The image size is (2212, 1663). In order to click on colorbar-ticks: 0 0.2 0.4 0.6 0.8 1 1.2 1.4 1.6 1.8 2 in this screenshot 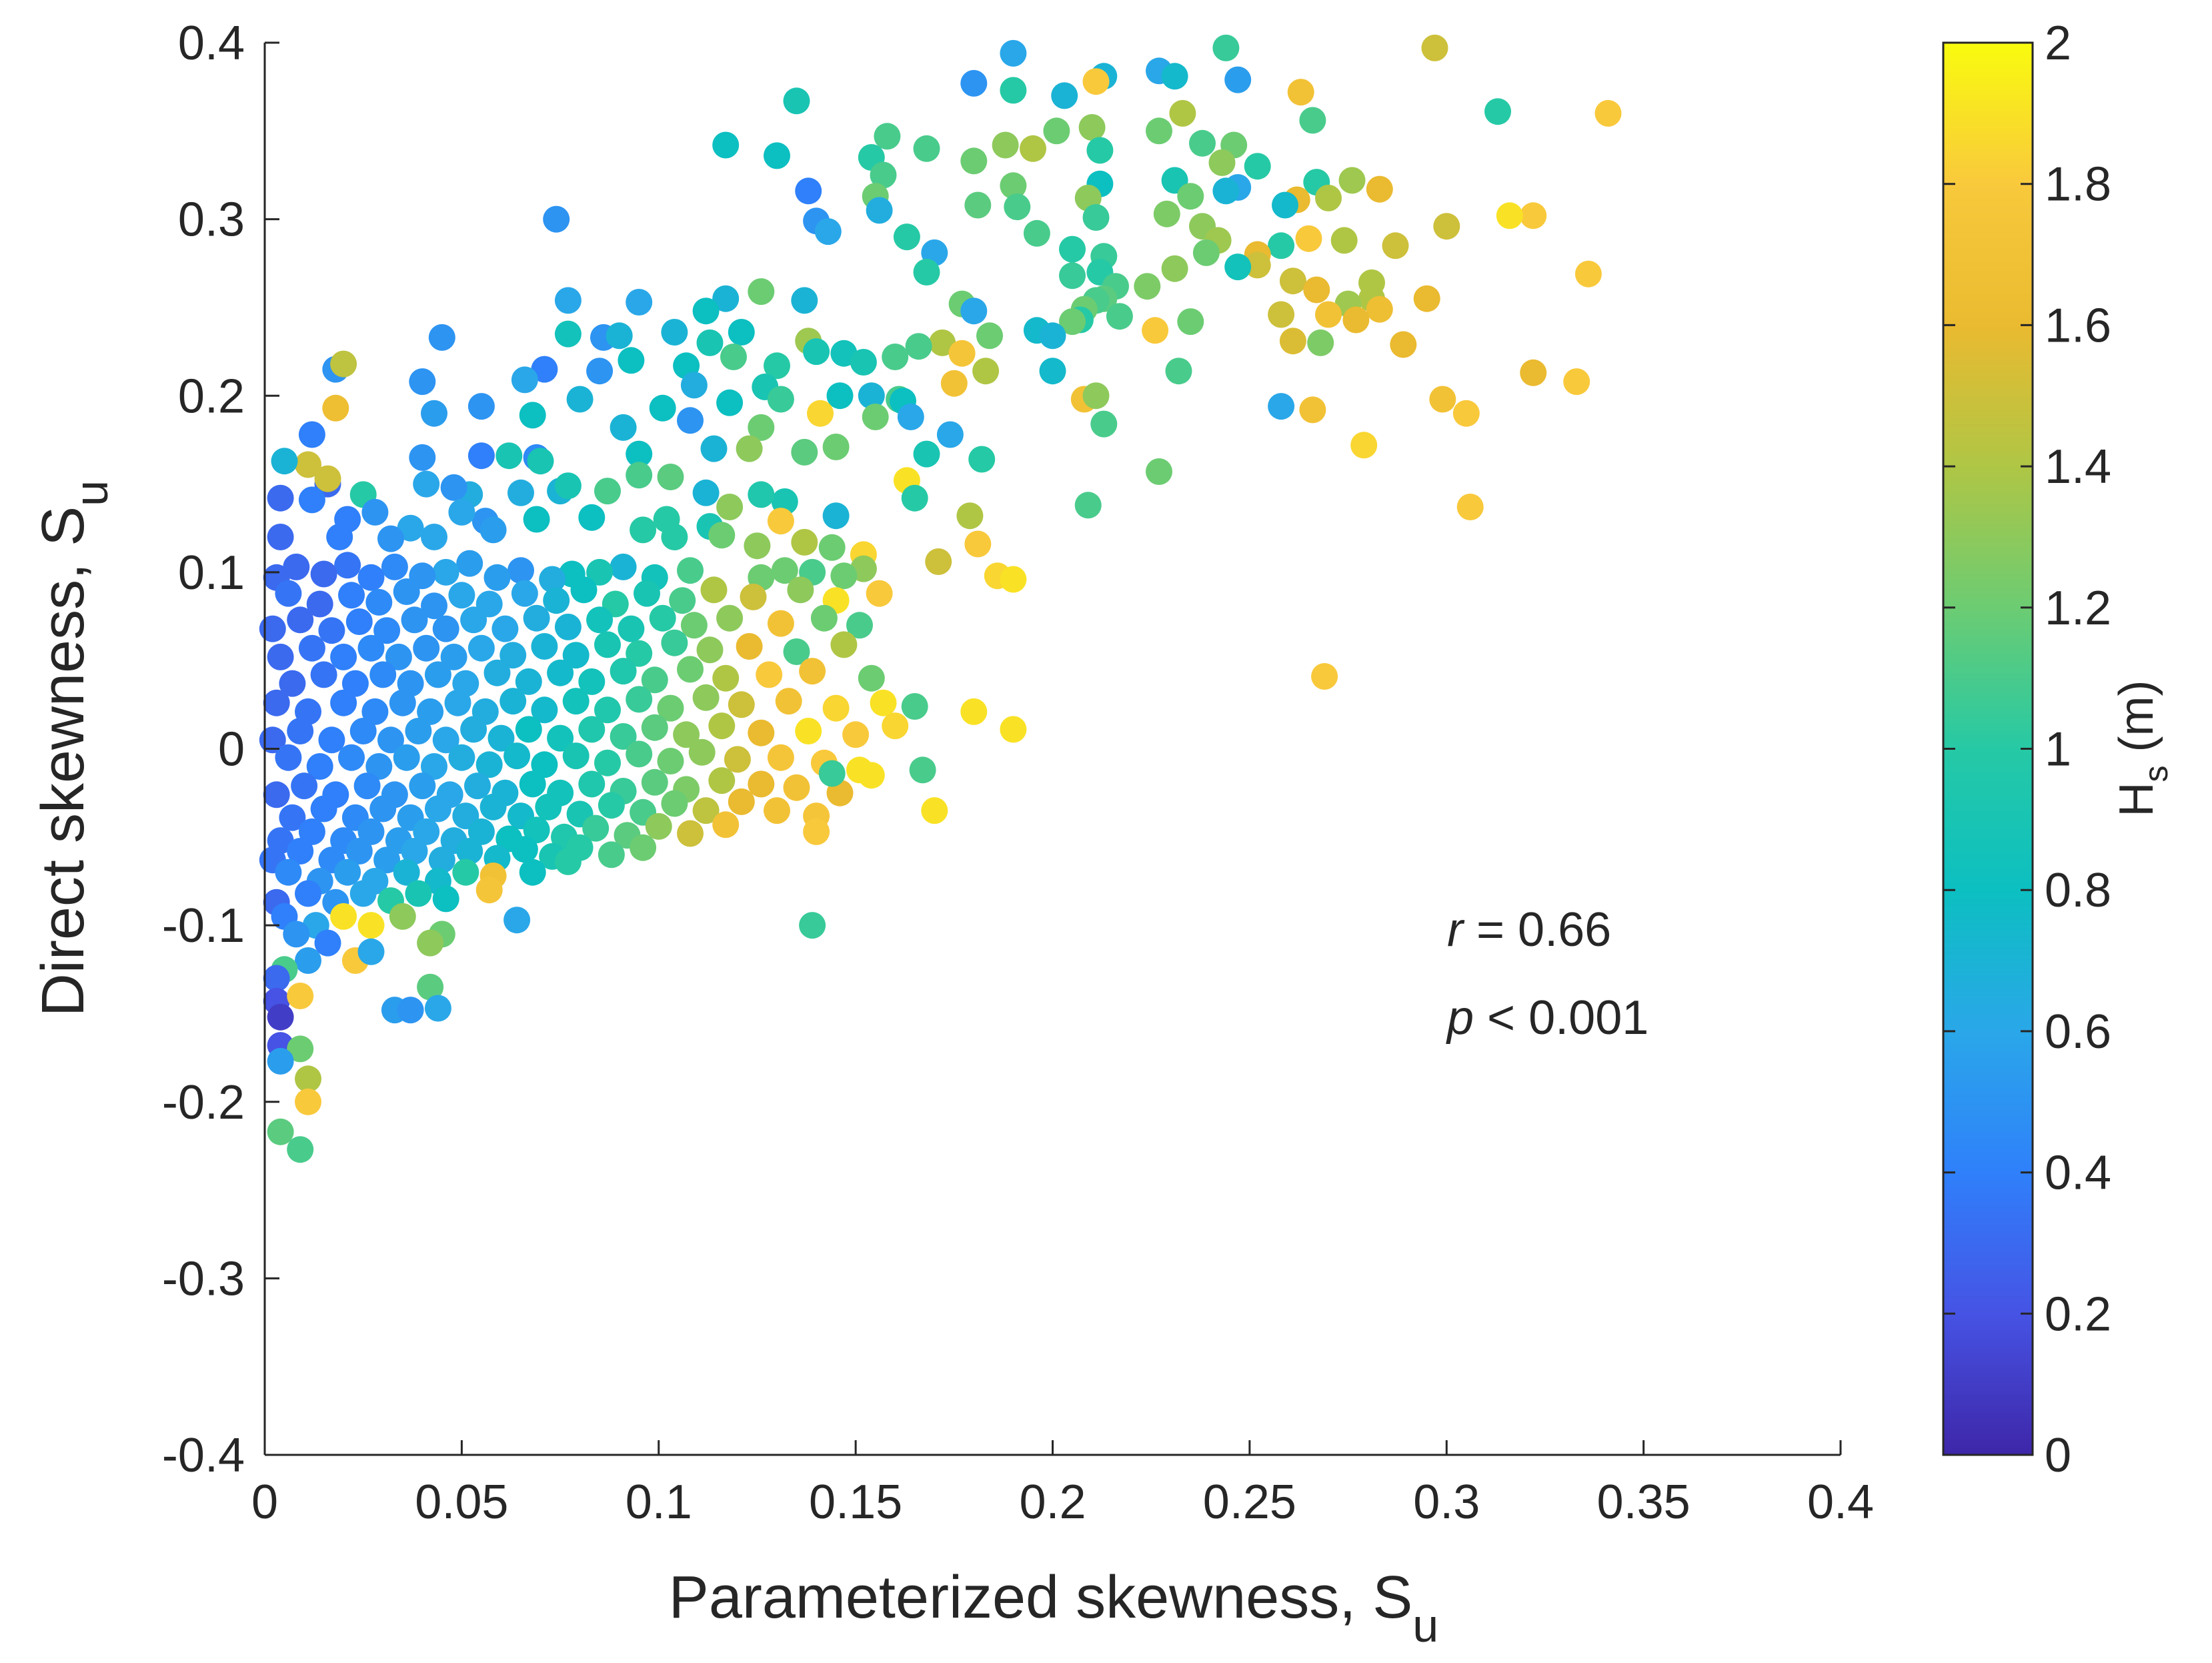, I will do `click(2027, 749)`.